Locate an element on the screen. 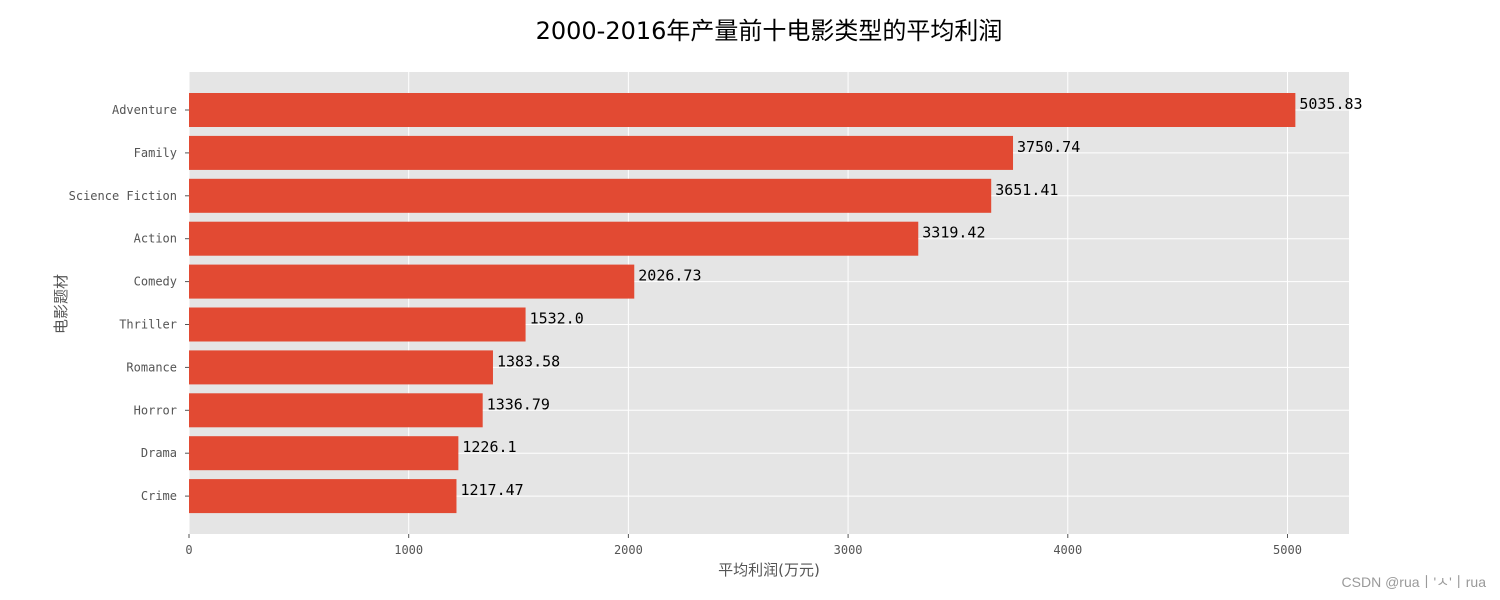 Image resolution: width=1500 pixels, height=600 pixels. data-label: 3651.41 is located at coordinates (1026, 190).